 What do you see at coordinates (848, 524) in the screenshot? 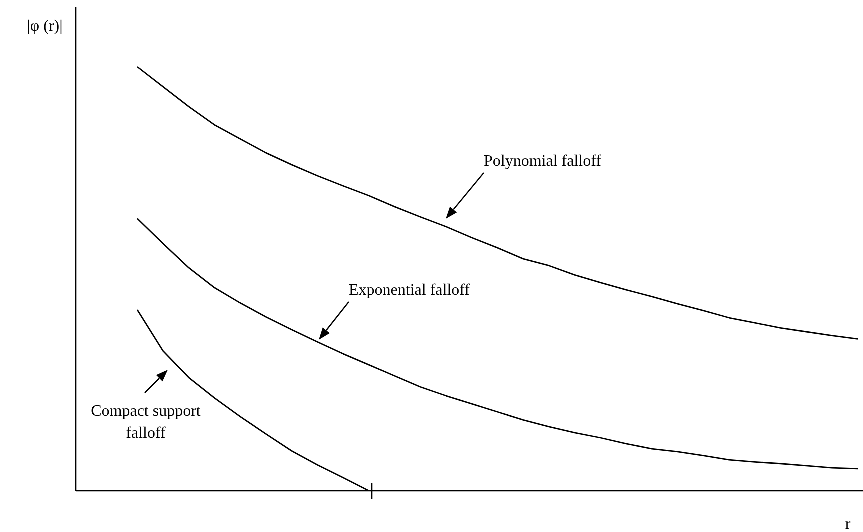
I see `x-axis-title: r` at bounding box center [848, 524].